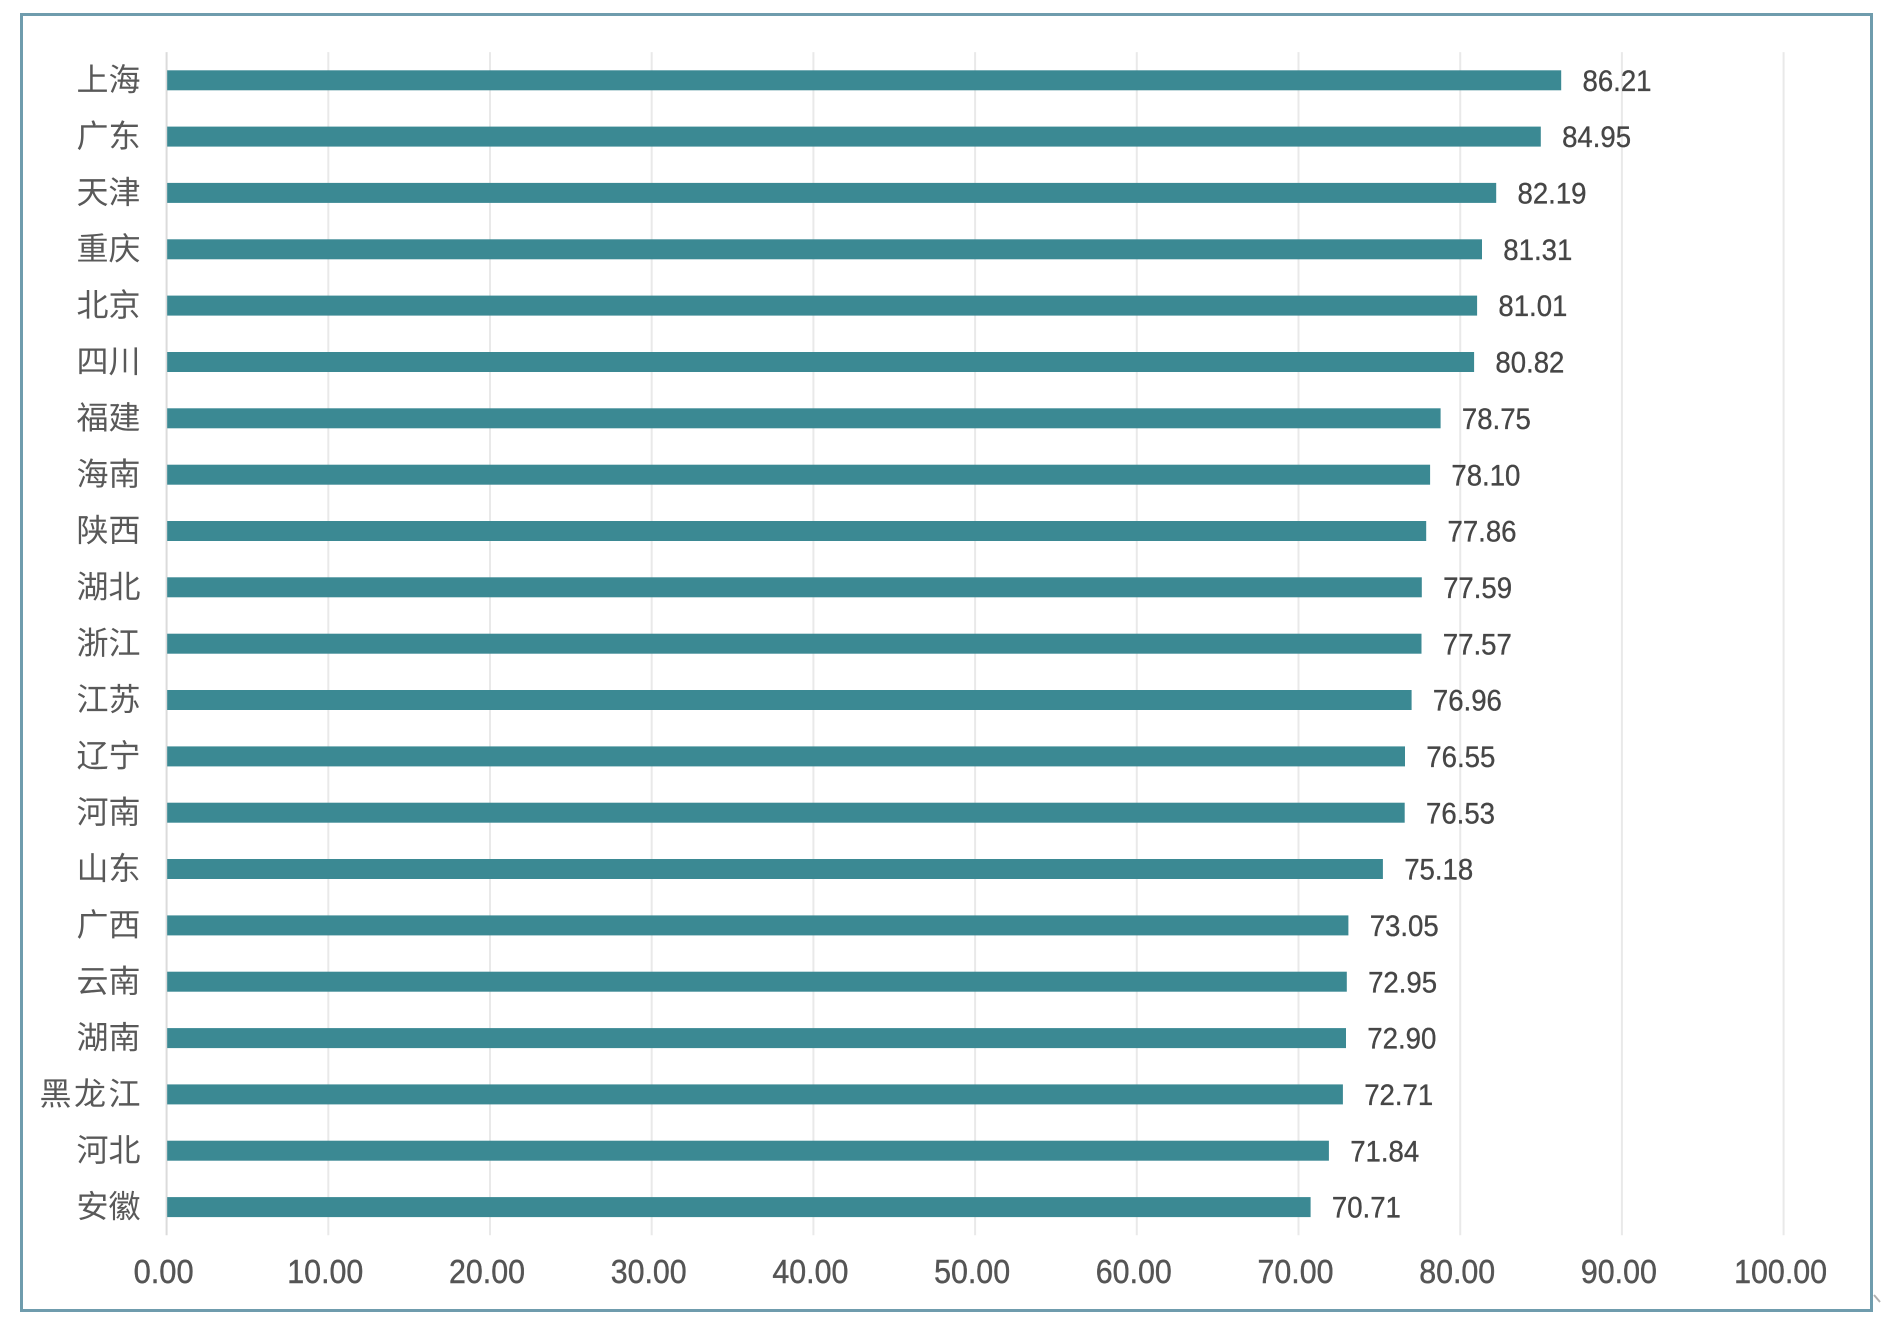 The width and height of the screenshot is (1882, 1324). What do you see at coordinates (1596, 137) in the screenshot?
I see `svg-text: 84.95` at bounding box center [1596, 137].